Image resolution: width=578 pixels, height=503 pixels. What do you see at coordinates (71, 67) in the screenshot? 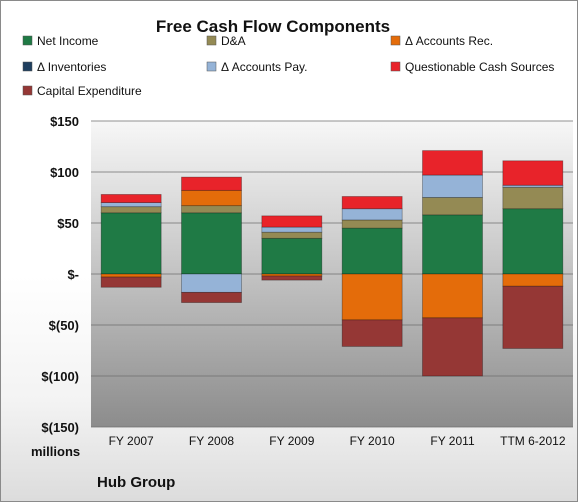
I see `legend-label-inventories: Δ Inventories` at bounding box center [71, 67].